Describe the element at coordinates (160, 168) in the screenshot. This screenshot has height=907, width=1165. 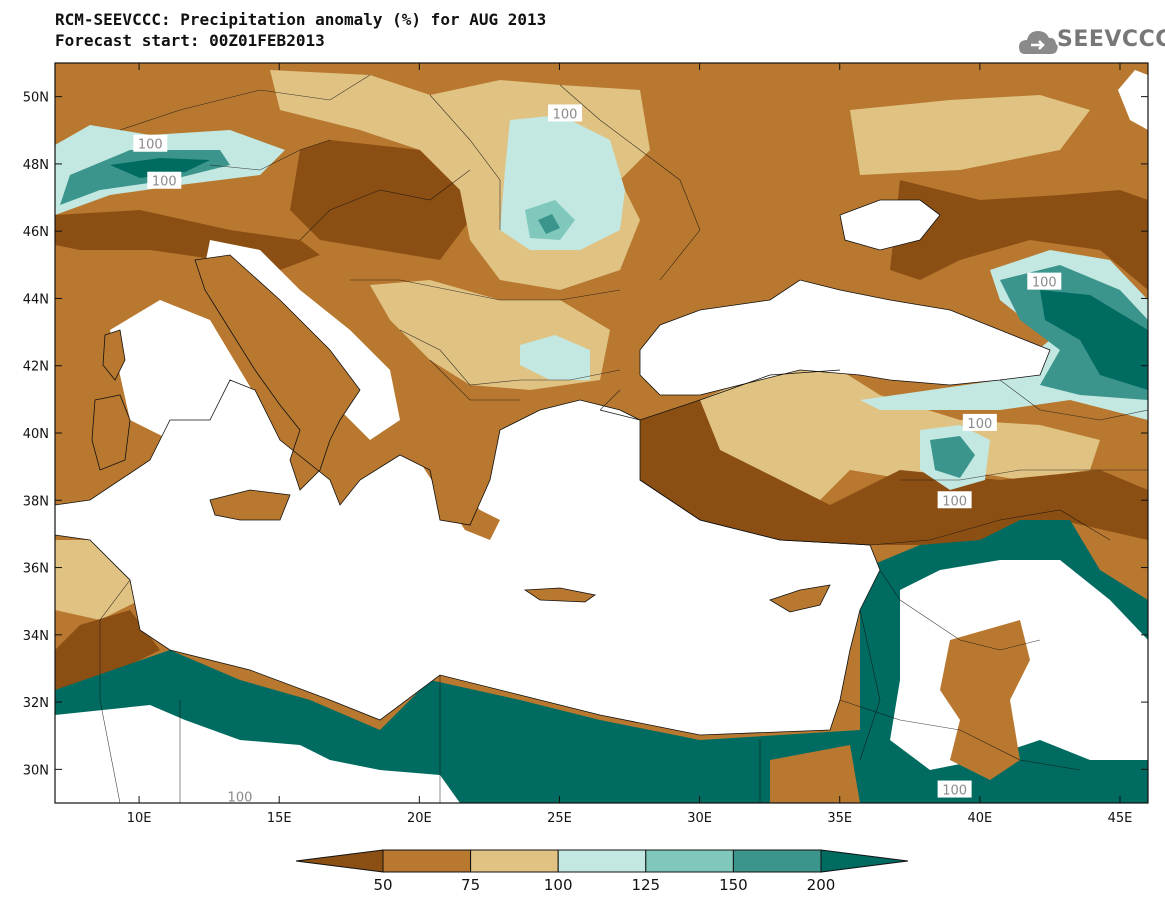
I see `anomaly-region-wet-alps-core` at that location.